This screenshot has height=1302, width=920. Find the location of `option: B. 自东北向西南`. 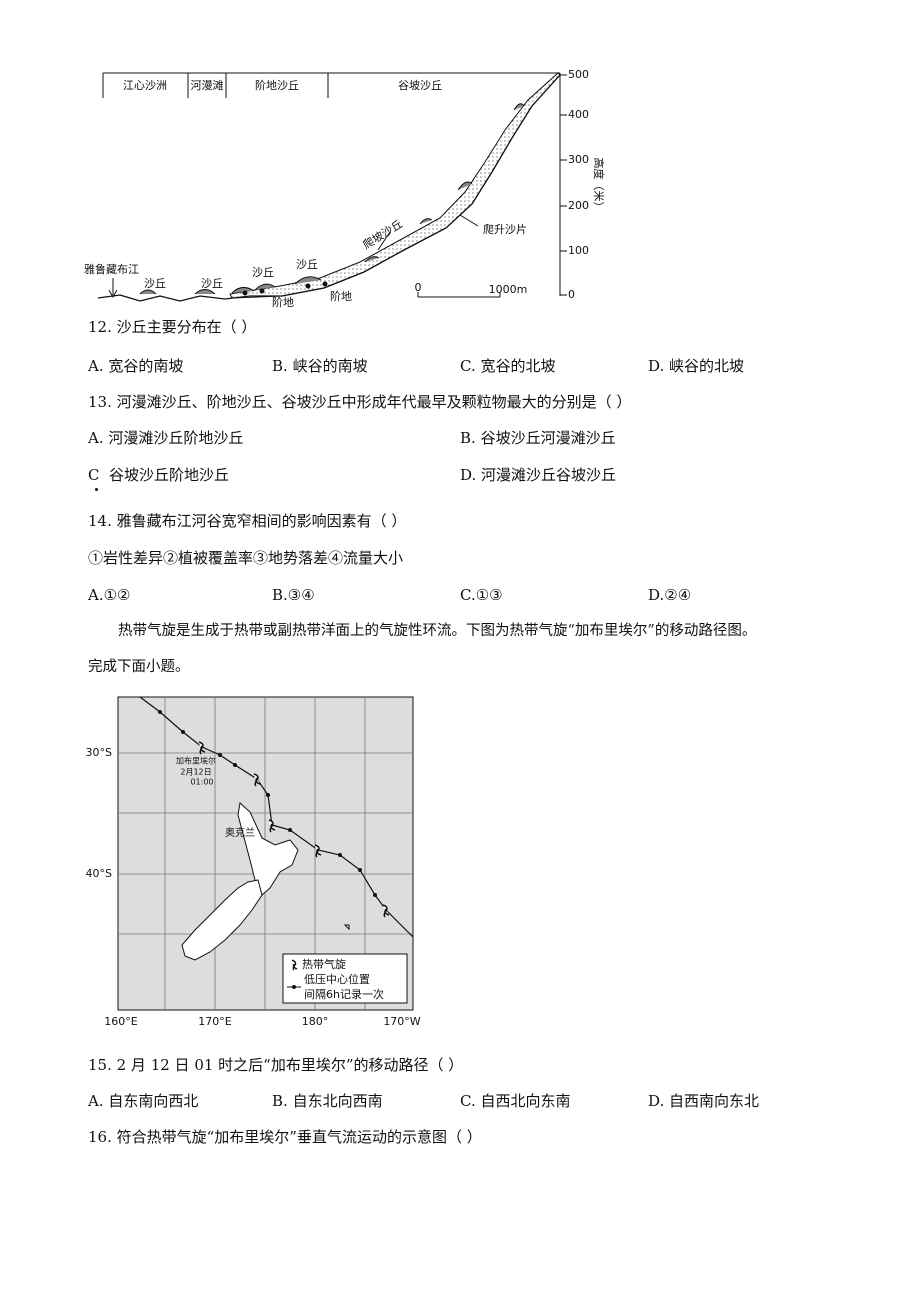

option: B. 自东北向西南 is located at coordinates (327, 1101).